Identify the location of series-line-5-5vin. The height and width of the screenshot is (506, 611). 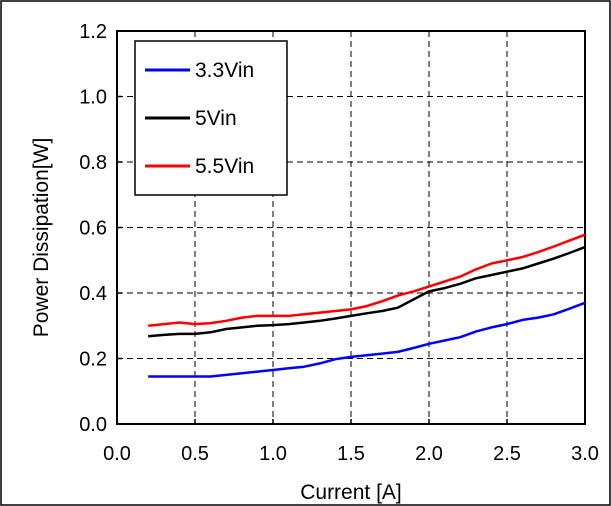
(367, 280).